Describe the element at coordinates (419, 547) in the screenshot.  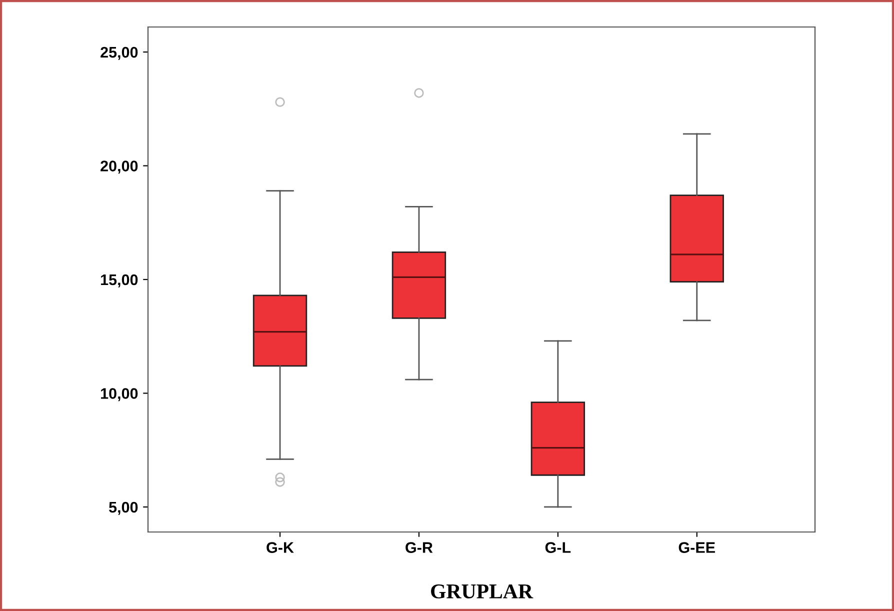
I see `x-tick-label: G-R` at that location.